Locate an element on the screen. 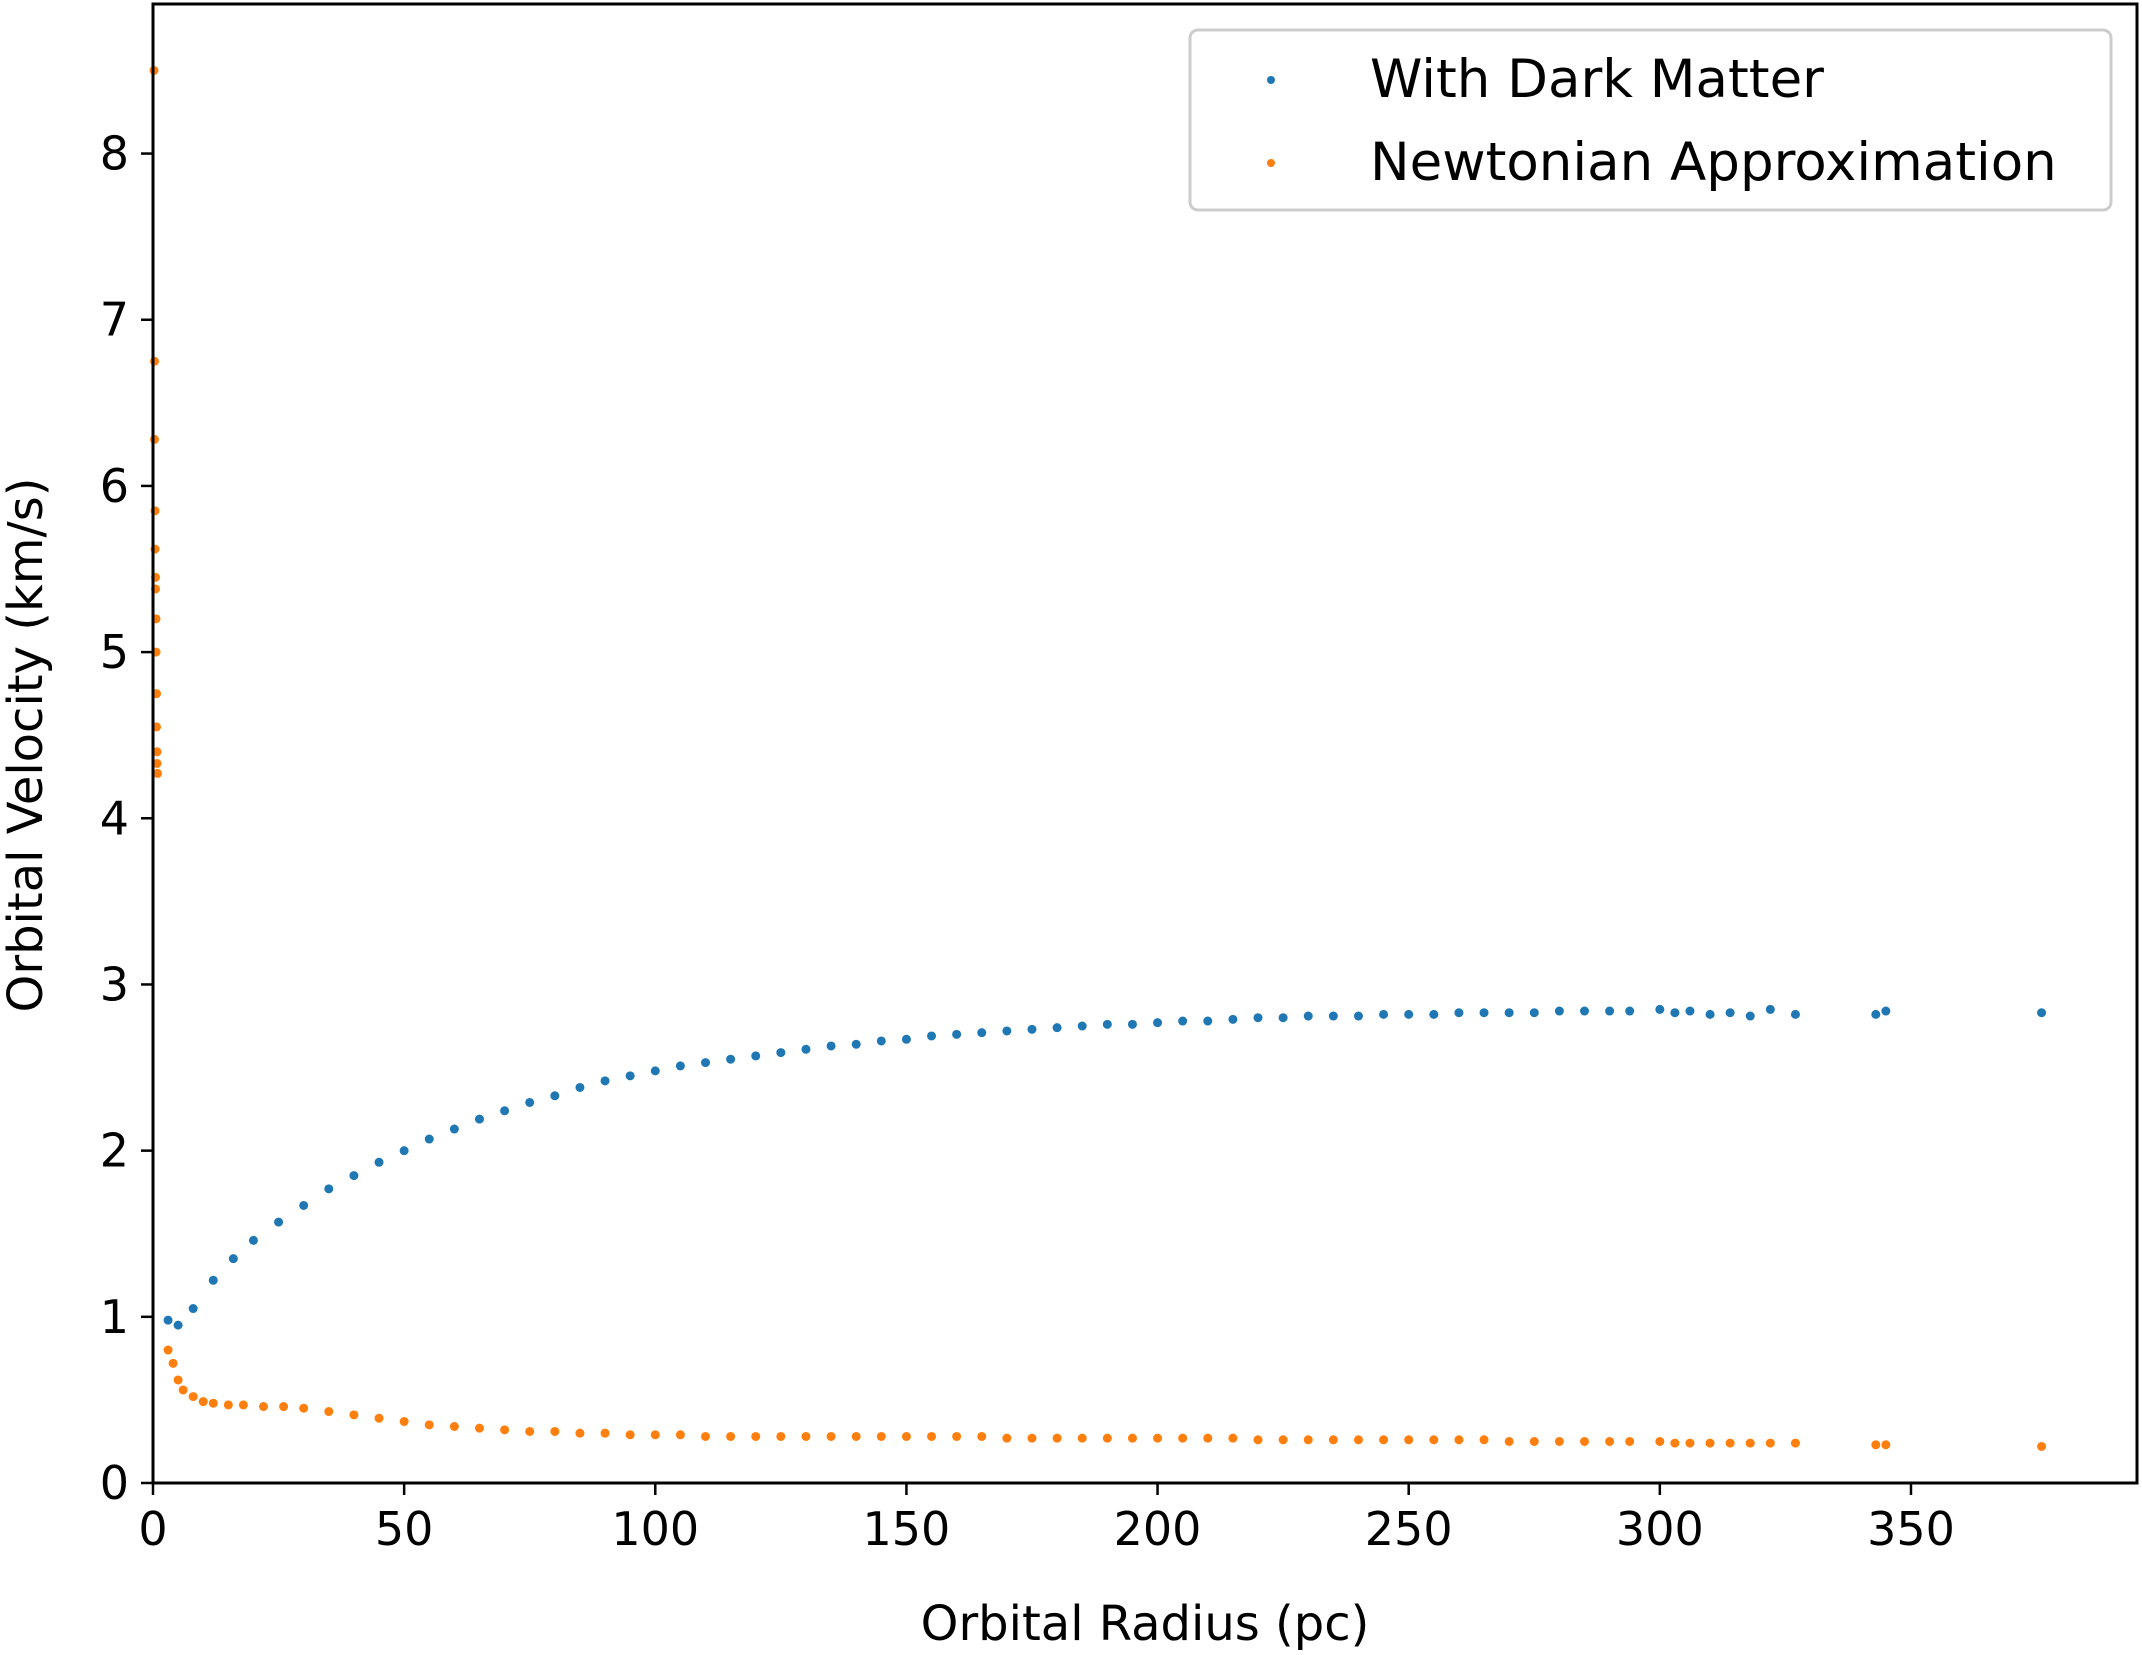 This screenshot has width=2142, height=1655. x-axis-label: Orbital Radius (pc) is located at coordinates (1145, 1624).